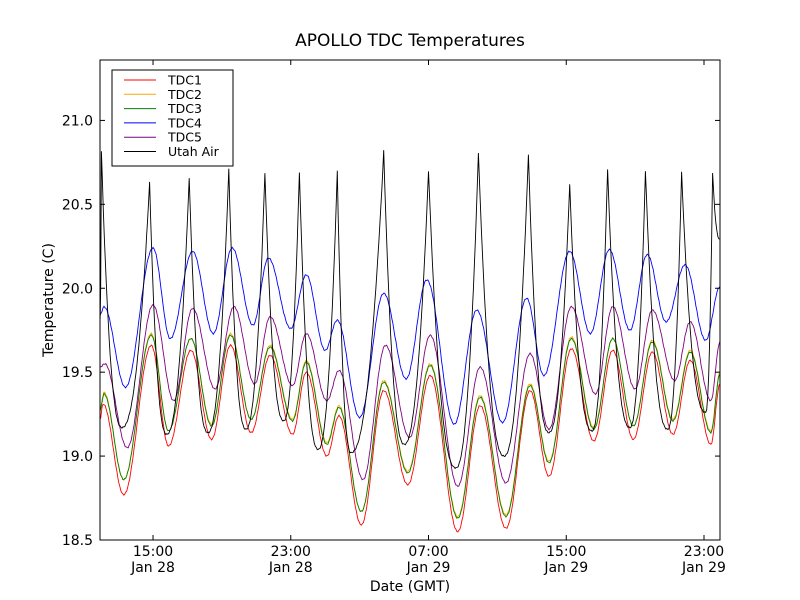 This screenshot has width=800, height=600. Describe the element at coordinates (77, 541) in the screenshot. I see `y-tick-label: 18.5` at that location.